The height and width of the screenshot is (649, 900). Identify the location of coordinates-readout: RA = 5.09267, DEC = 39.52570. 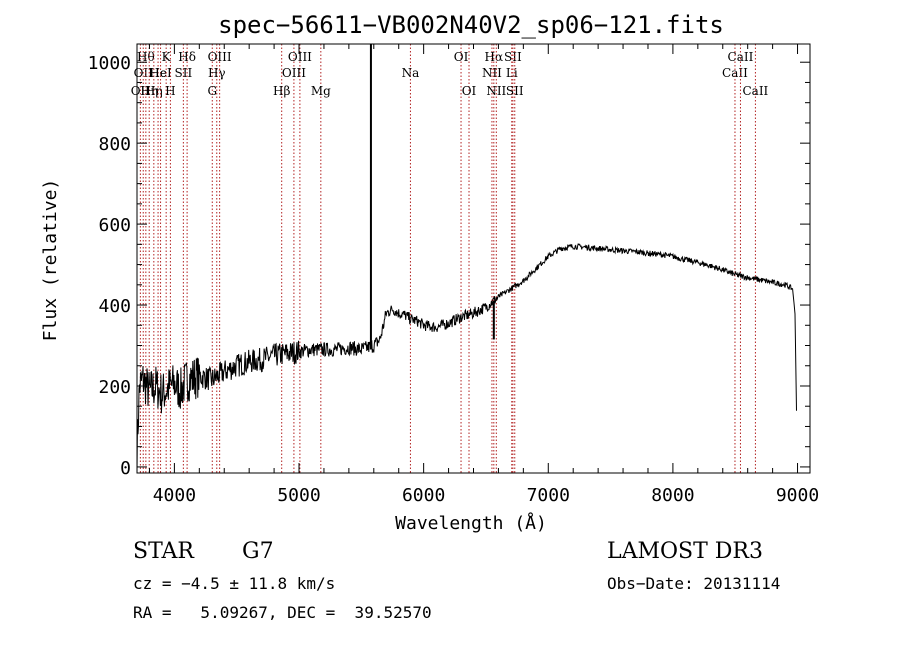
(282, 612).